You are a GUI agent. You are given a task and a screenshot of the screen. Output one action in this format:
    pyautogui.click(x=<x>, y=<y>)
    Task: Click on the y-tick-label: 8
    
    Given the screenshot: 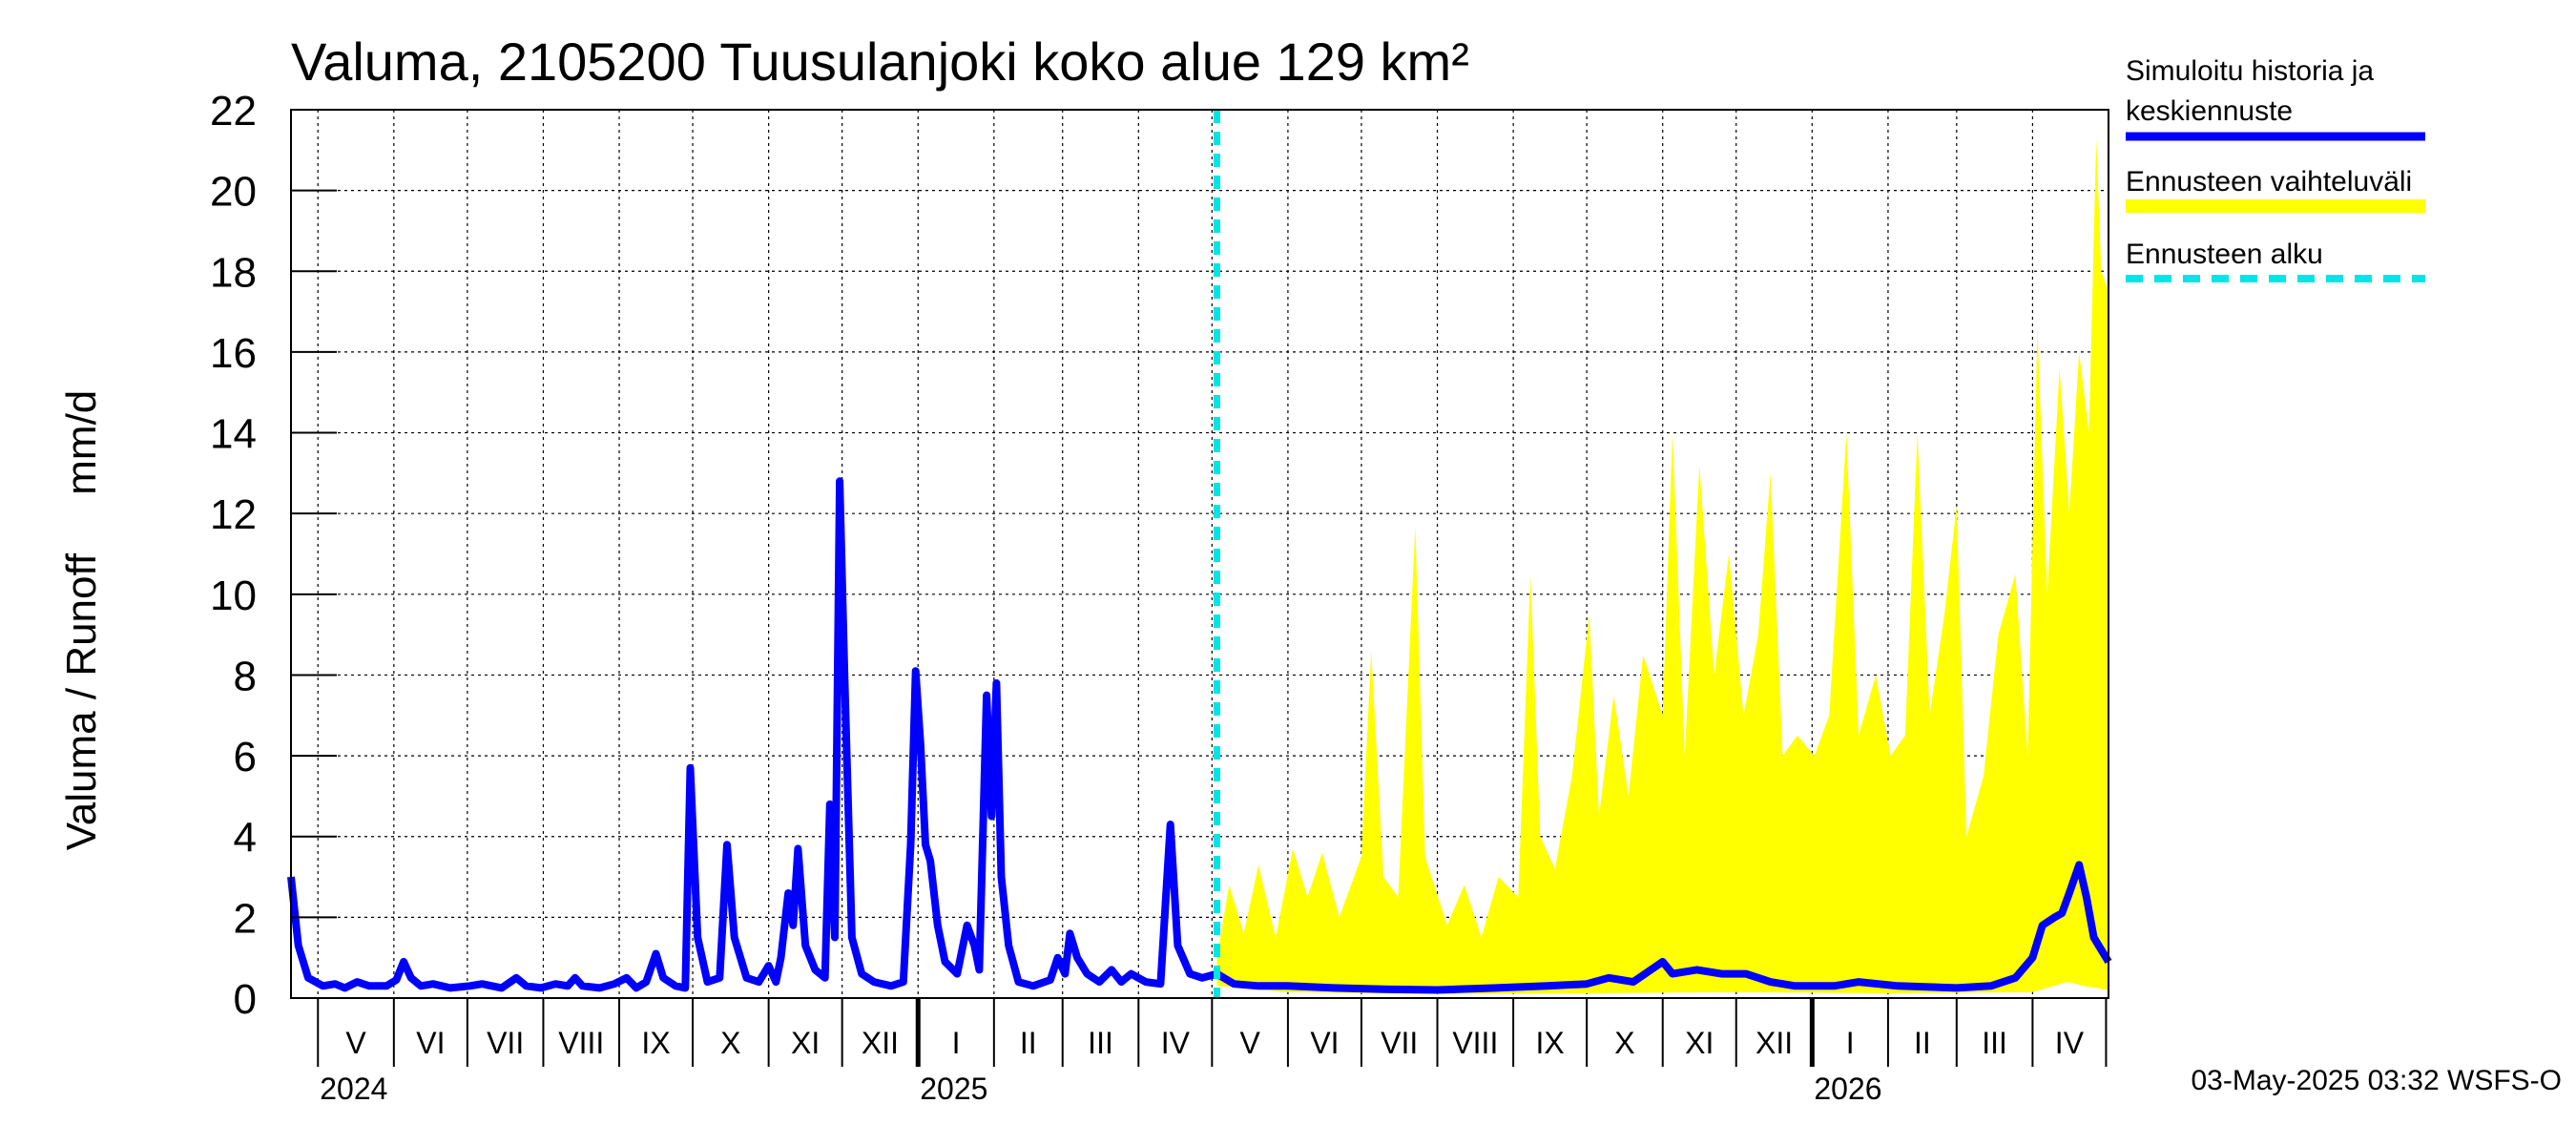 What is the action you would take?
    pyautogui.click(x=245, y=676)
    